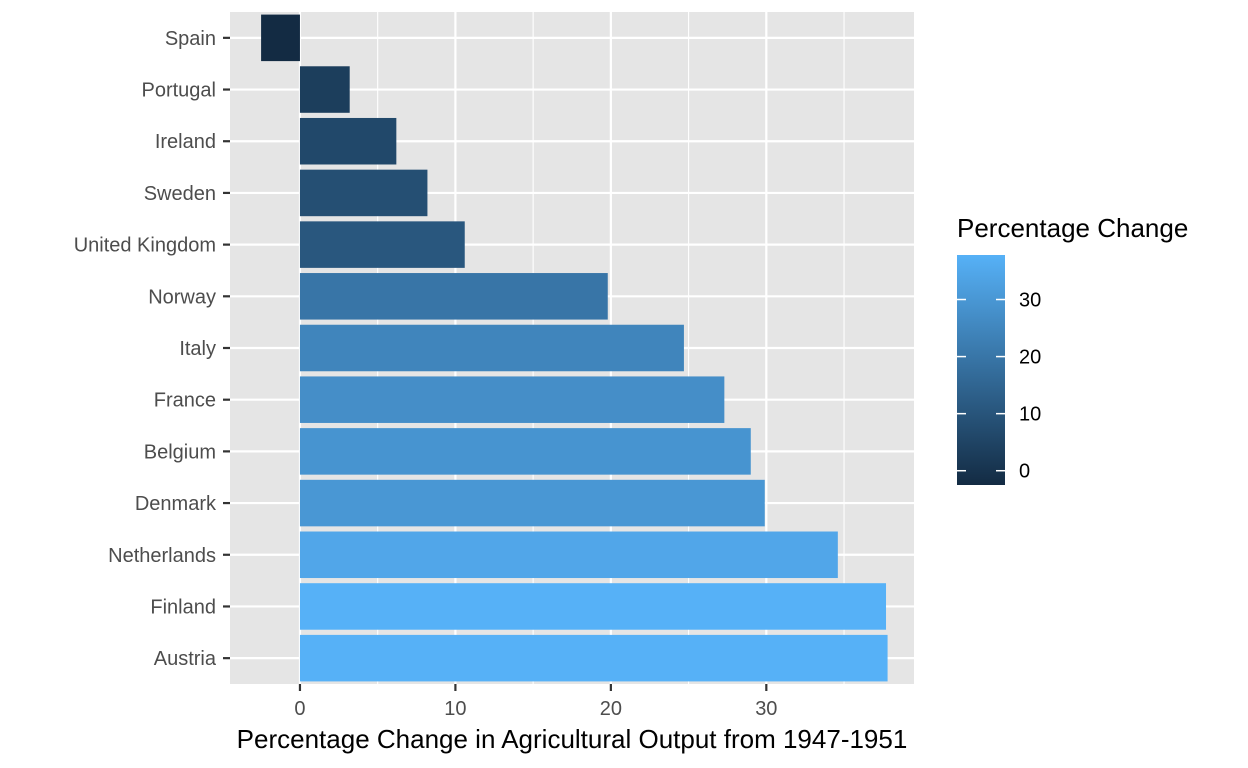  Describe the element at coordinates (1024, 472) in the screenshot. I see `colorbar-tick-label: 0` at that location.